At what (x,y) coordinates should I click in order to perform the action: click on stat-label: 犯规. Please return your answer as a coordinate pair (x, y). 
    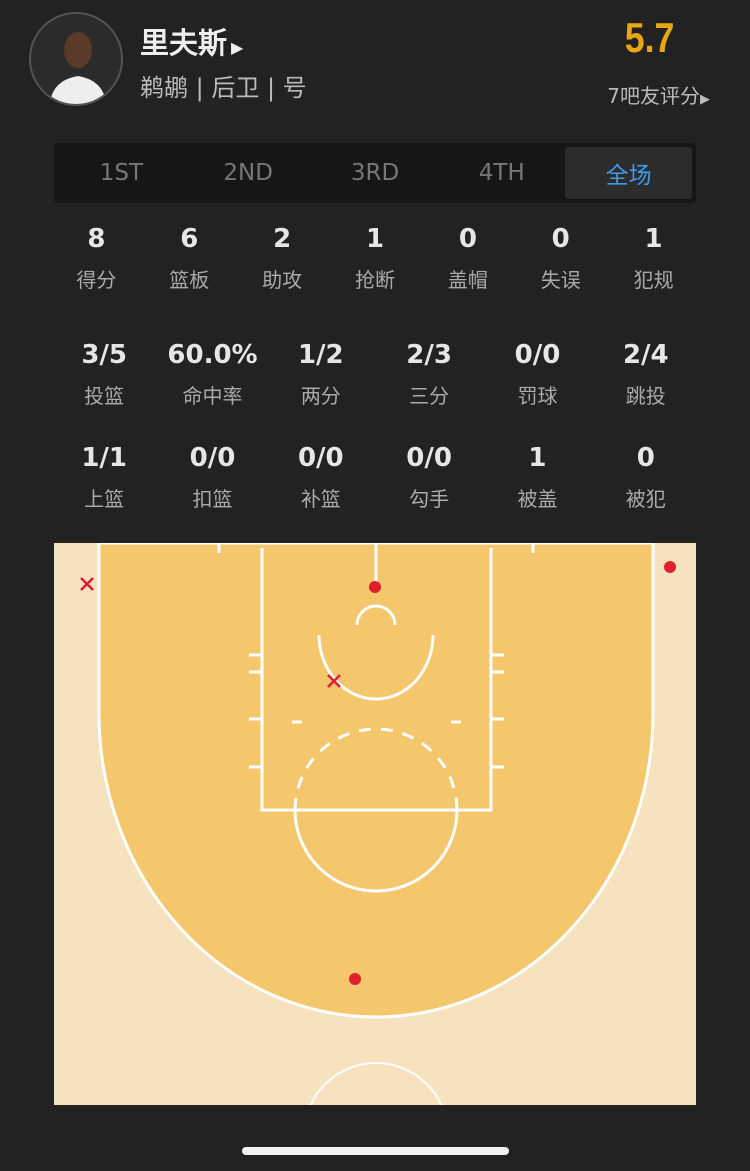
    Looking at the image, I should click on (653, 280).